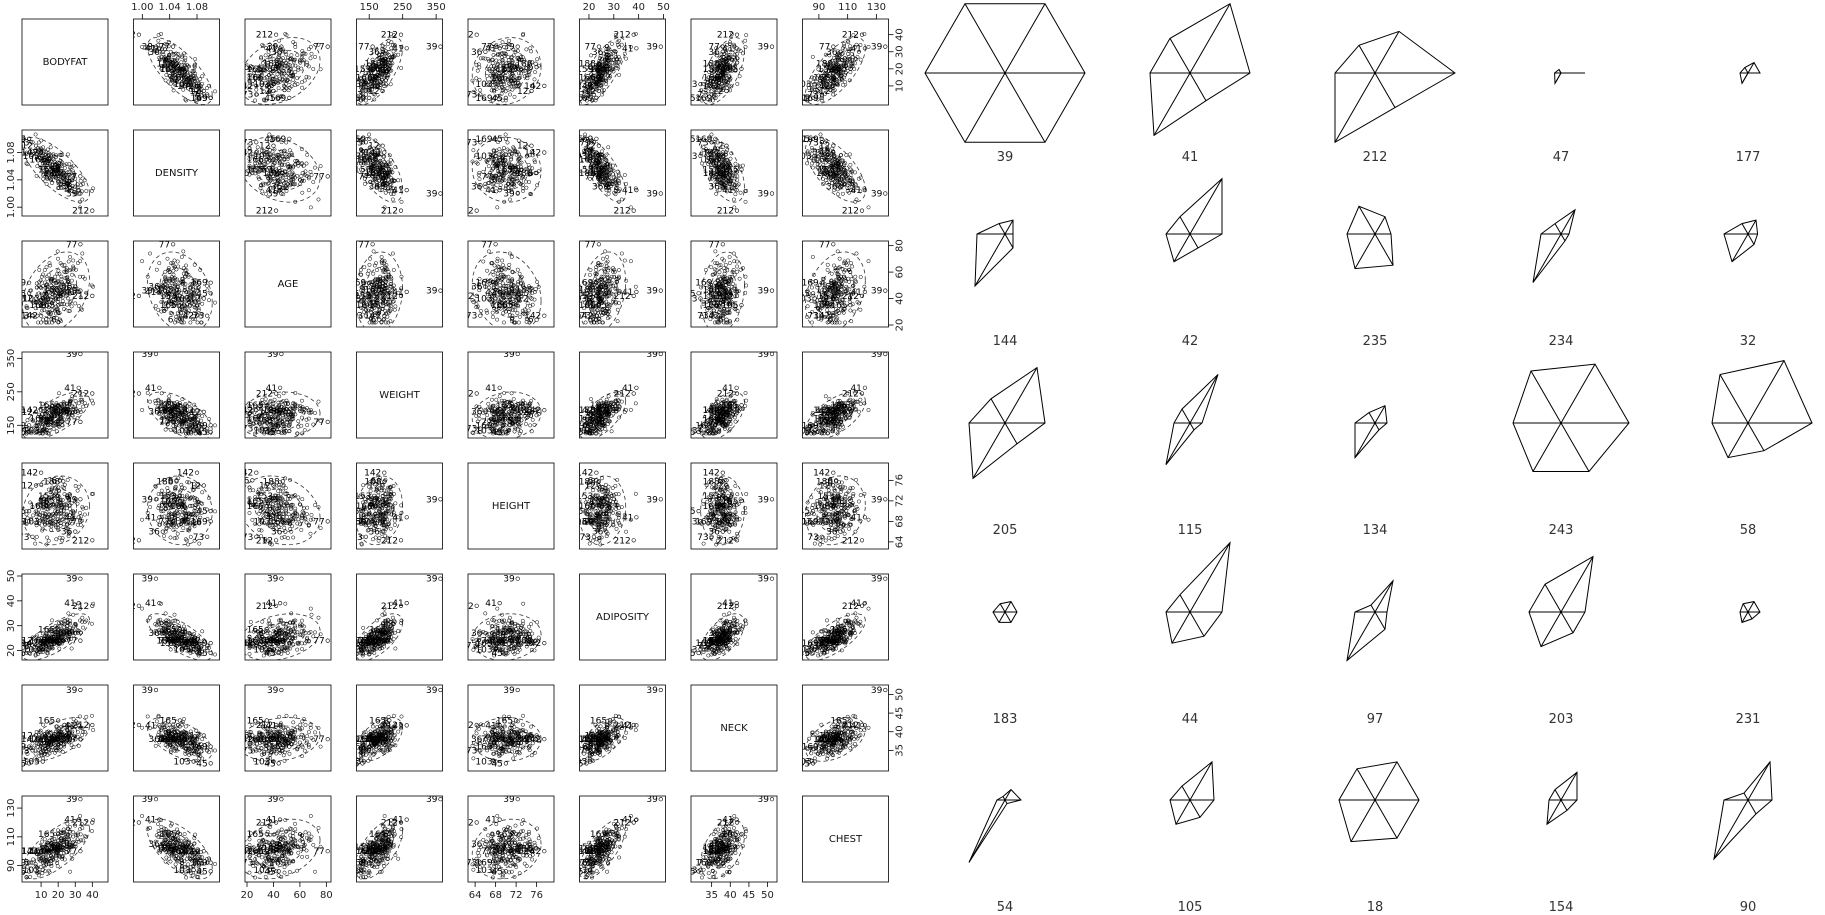 This screenshot has width=1825, height=915. I want to click on point-label-166: 166, so click(711, 160).